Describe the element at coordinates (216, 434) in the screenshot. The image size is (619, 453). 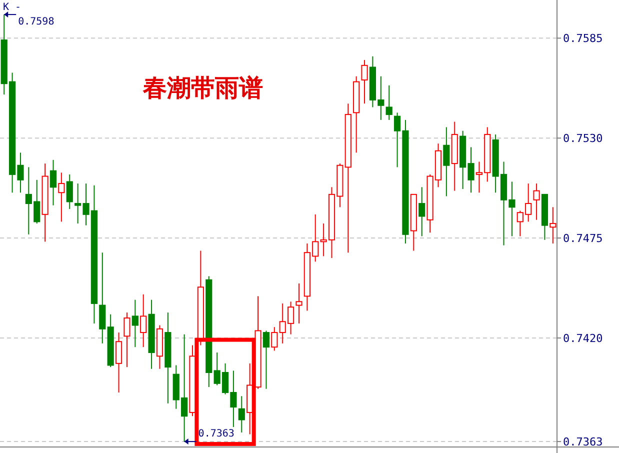
I see `annotation: 0.7363` at that location.